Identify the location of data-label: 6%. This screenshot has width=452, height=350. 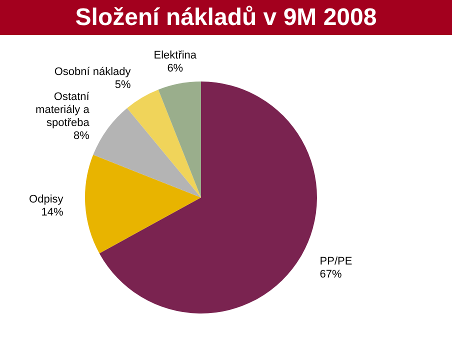
(175, 68).